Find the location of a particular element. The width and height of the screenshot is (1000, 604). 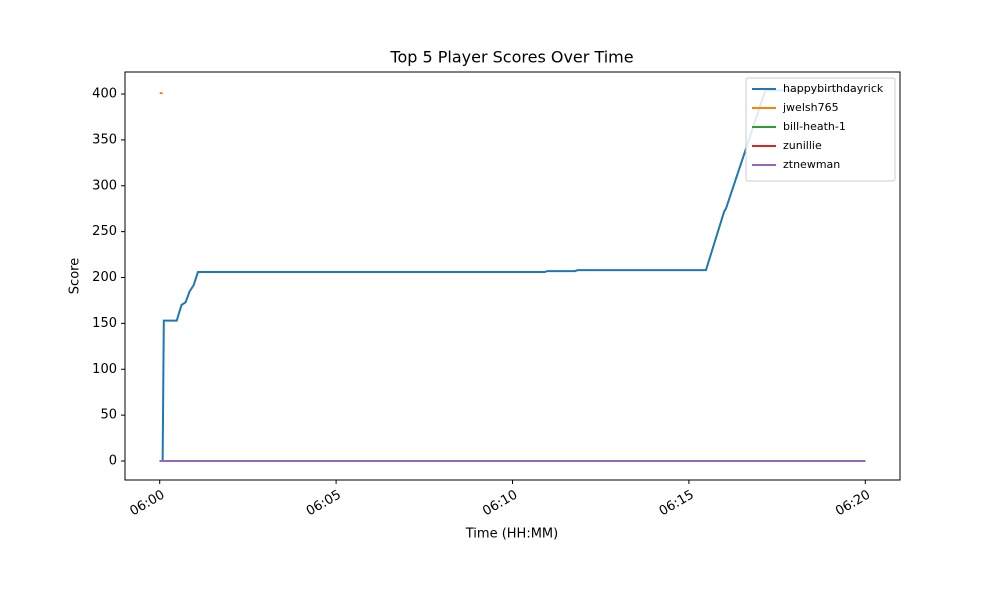

y-tick-label: 100 is located at coordinates (104, 369).